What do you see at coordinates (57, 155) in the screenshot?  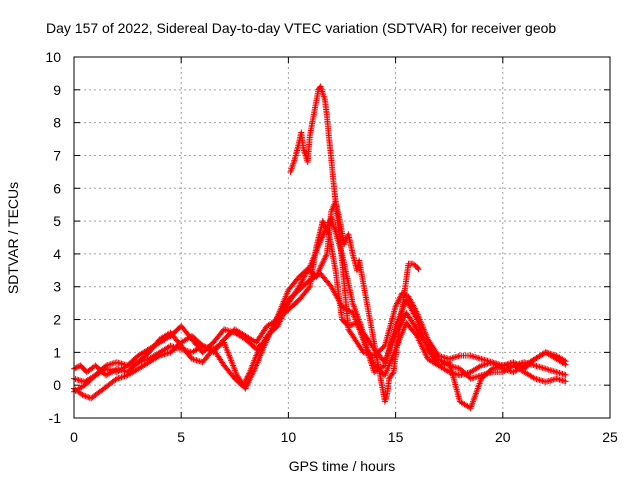 I see `y-tick-label: 7` at bounding box center [57, 155].